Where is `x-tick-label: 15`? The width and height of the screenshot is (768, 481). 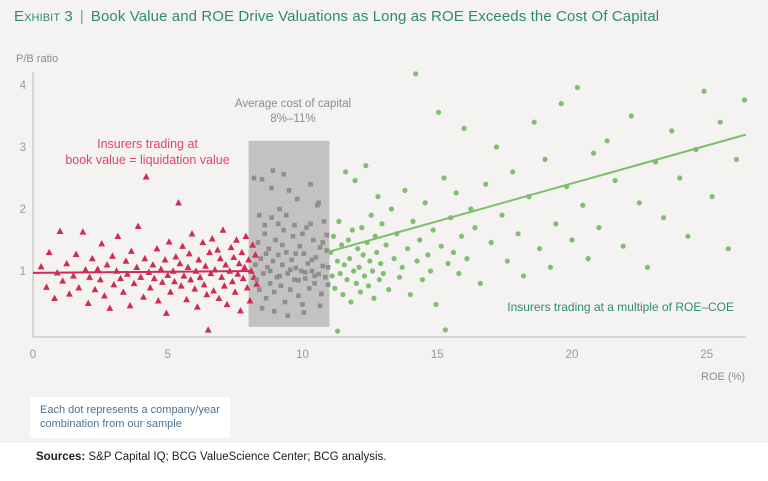
x-tick-label: 15 is located at coordinates (437, 355).